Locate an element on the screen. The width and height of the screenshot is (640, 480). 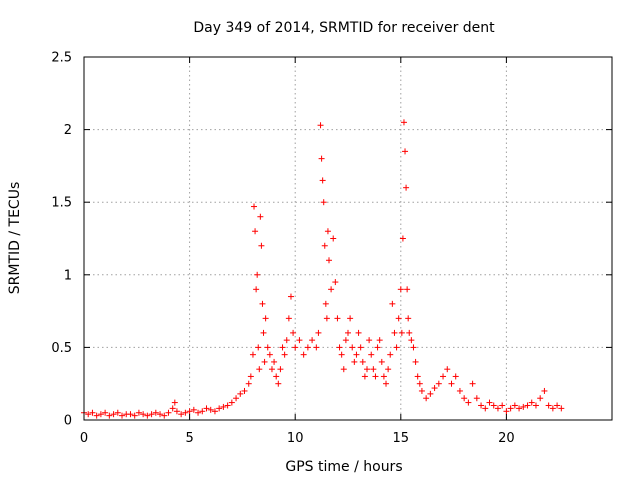
y-tick-label: 2.5 is located at coordinates (61, 58).